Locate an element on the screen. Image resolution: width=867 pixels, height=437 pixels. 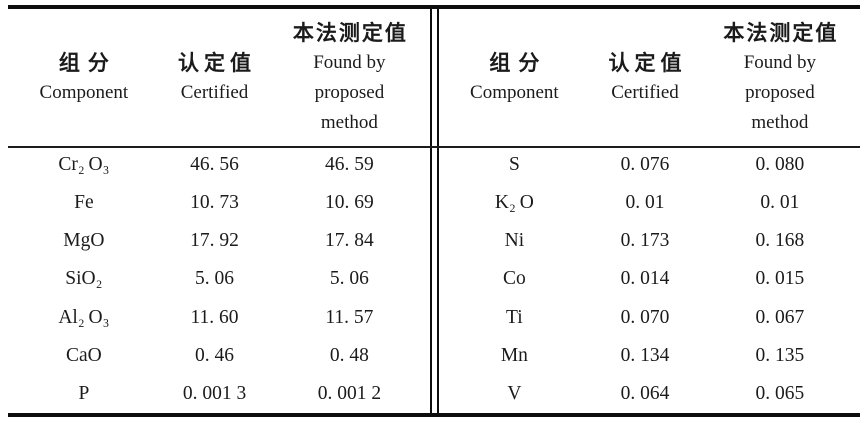
found-cell: 11. 57 is located at coordinates (349, 317).